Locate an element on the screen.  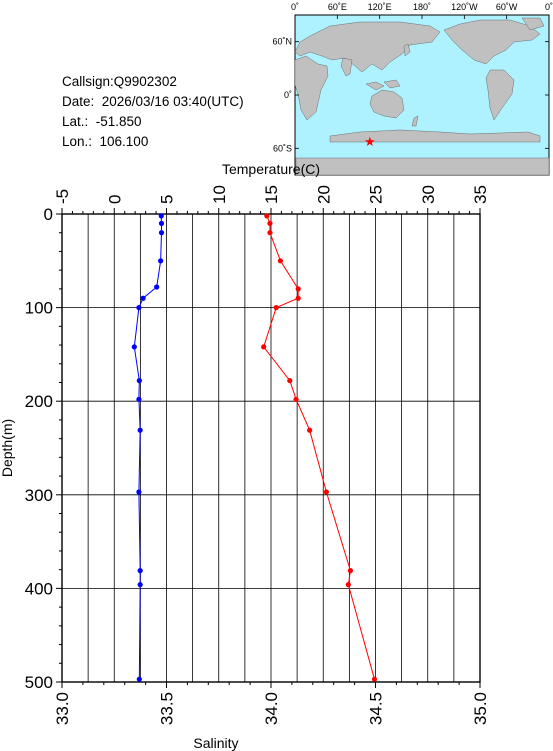
date-text: Date: 2026/03/16 03:40(UTC) is located at coordinates (153, 101).